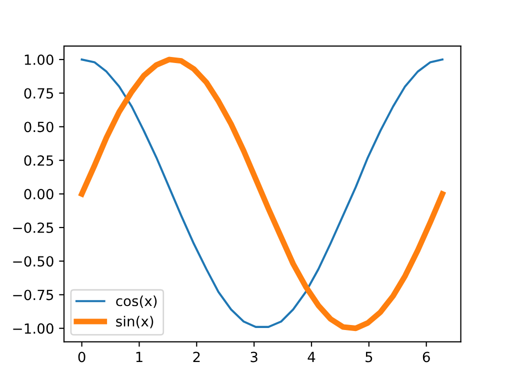 The image size is (512, 384). I want to click on y-tick-label: −0.25, so click(33, 227).